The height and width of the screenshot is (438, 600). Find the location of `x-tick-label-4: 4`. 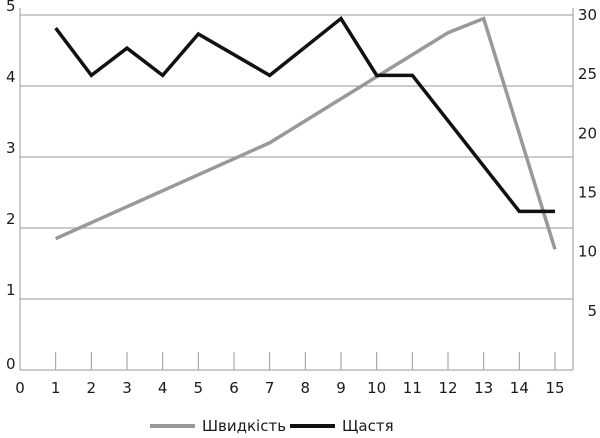

x-tick-label-4: 4 is located at coordinates (163, 388).